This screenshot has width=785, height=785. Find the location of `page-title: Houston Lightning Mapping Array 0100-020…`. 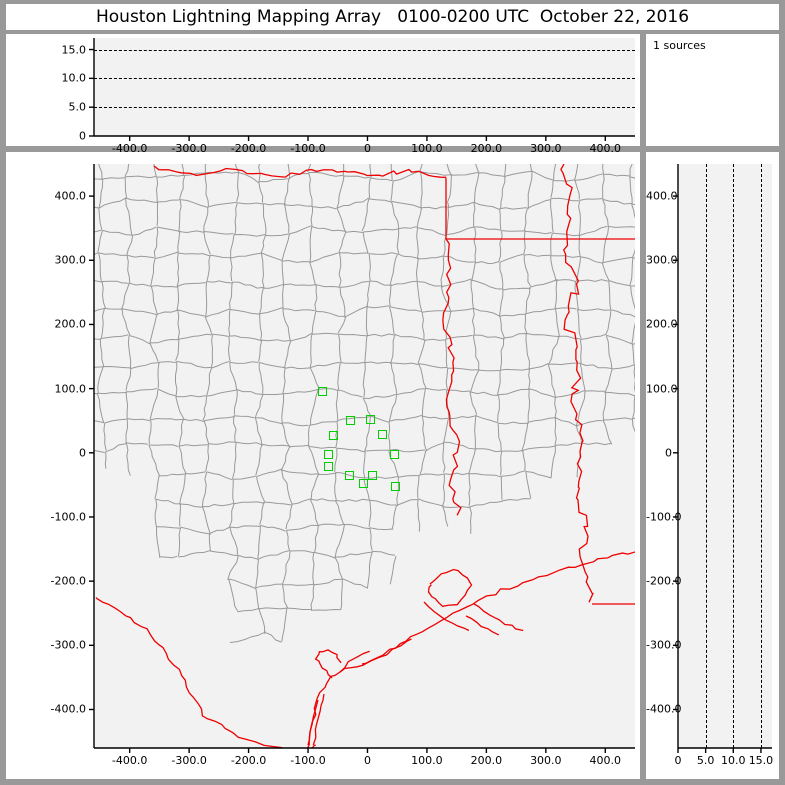

page-title: Houston Lightning Mapping Array 0100-020… is located at coordinates (392, 17).